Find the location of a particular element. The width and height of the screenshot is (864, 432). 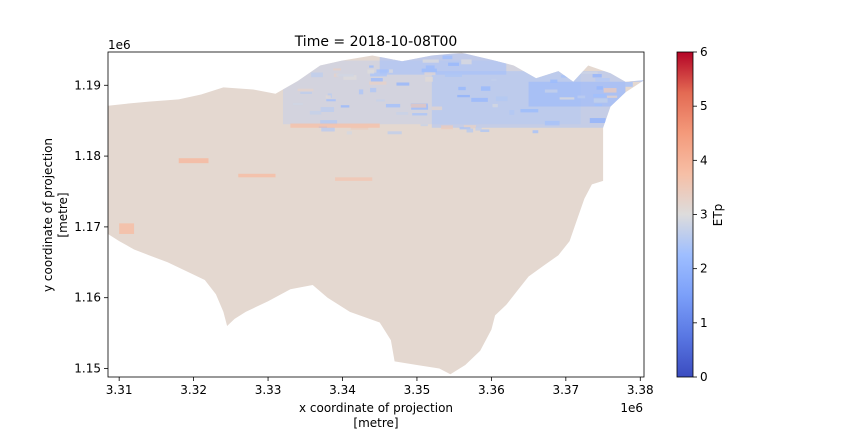

y-tick-label: 1.19 is located at coordinates (87, 85).